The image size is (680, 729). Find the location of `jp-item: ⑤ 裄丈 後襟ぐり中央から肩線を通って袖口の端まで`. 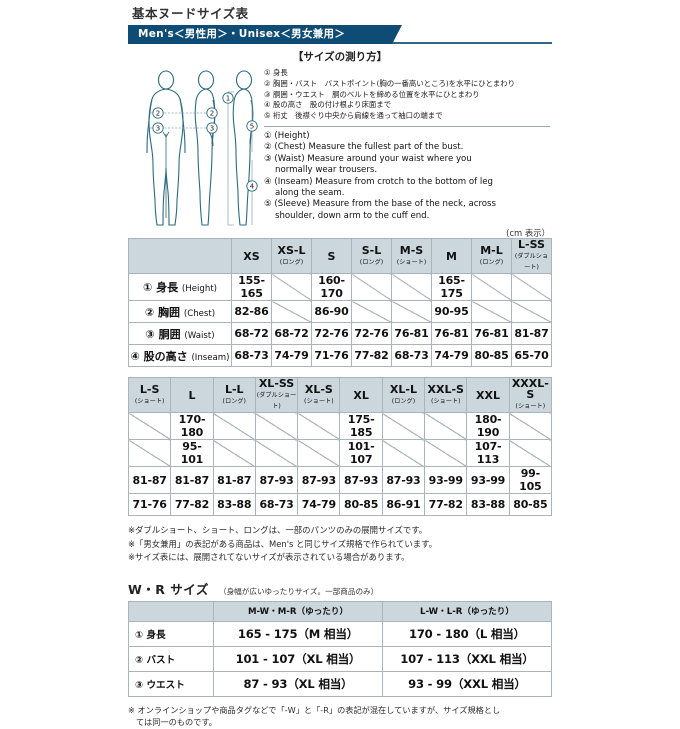

jp-item: ⑤ 裄丈 後襟ぐり中央から肩線を通って袖口の端まで is located at coordinates (353, 116).